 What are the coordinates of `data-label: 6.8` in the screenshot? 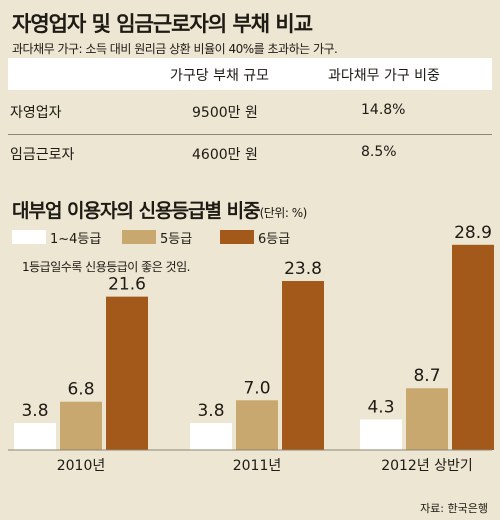 It's located at (80, 390).